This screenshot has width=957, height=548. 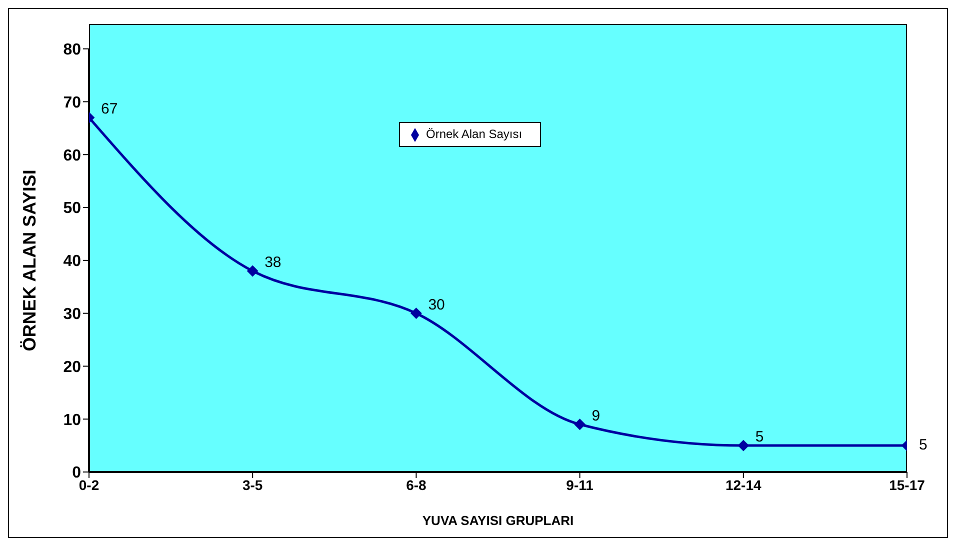 I want to click on y-tick-label: 20, so click(x=72, y=367).